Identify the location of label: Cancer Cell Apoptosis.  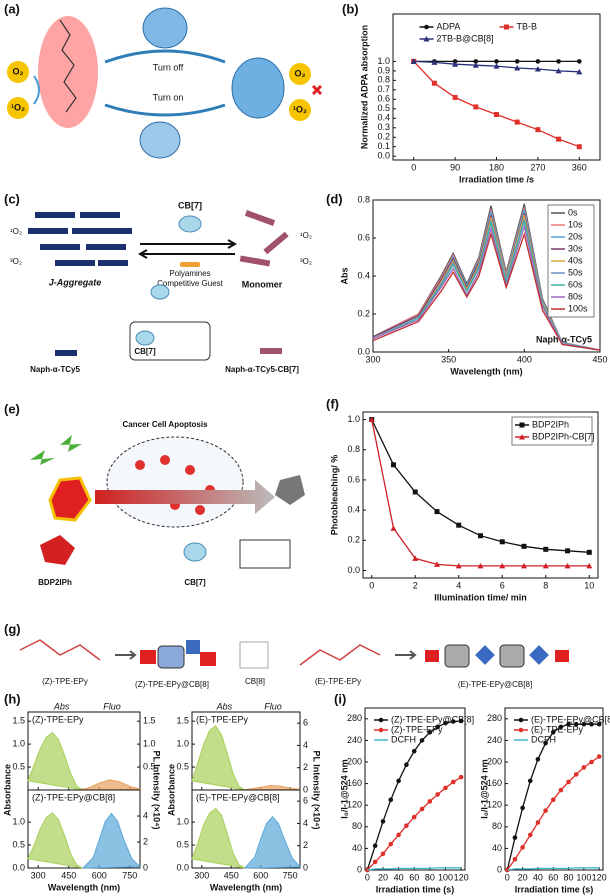
(165, 424).